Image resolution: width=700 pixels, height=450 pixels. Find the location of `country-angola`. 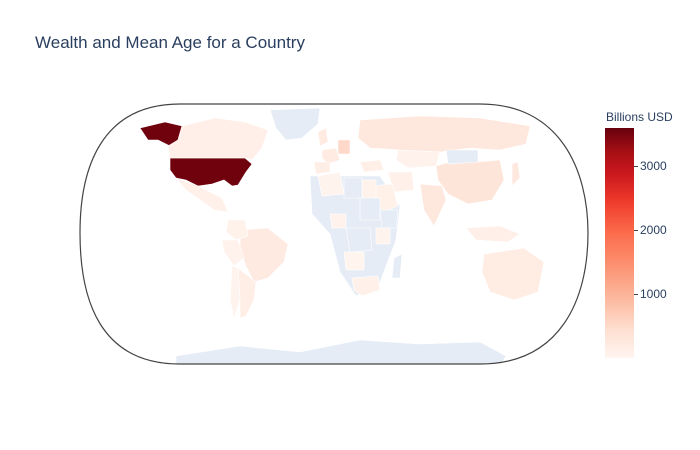

country-angola is located at coordinates (354, 261).